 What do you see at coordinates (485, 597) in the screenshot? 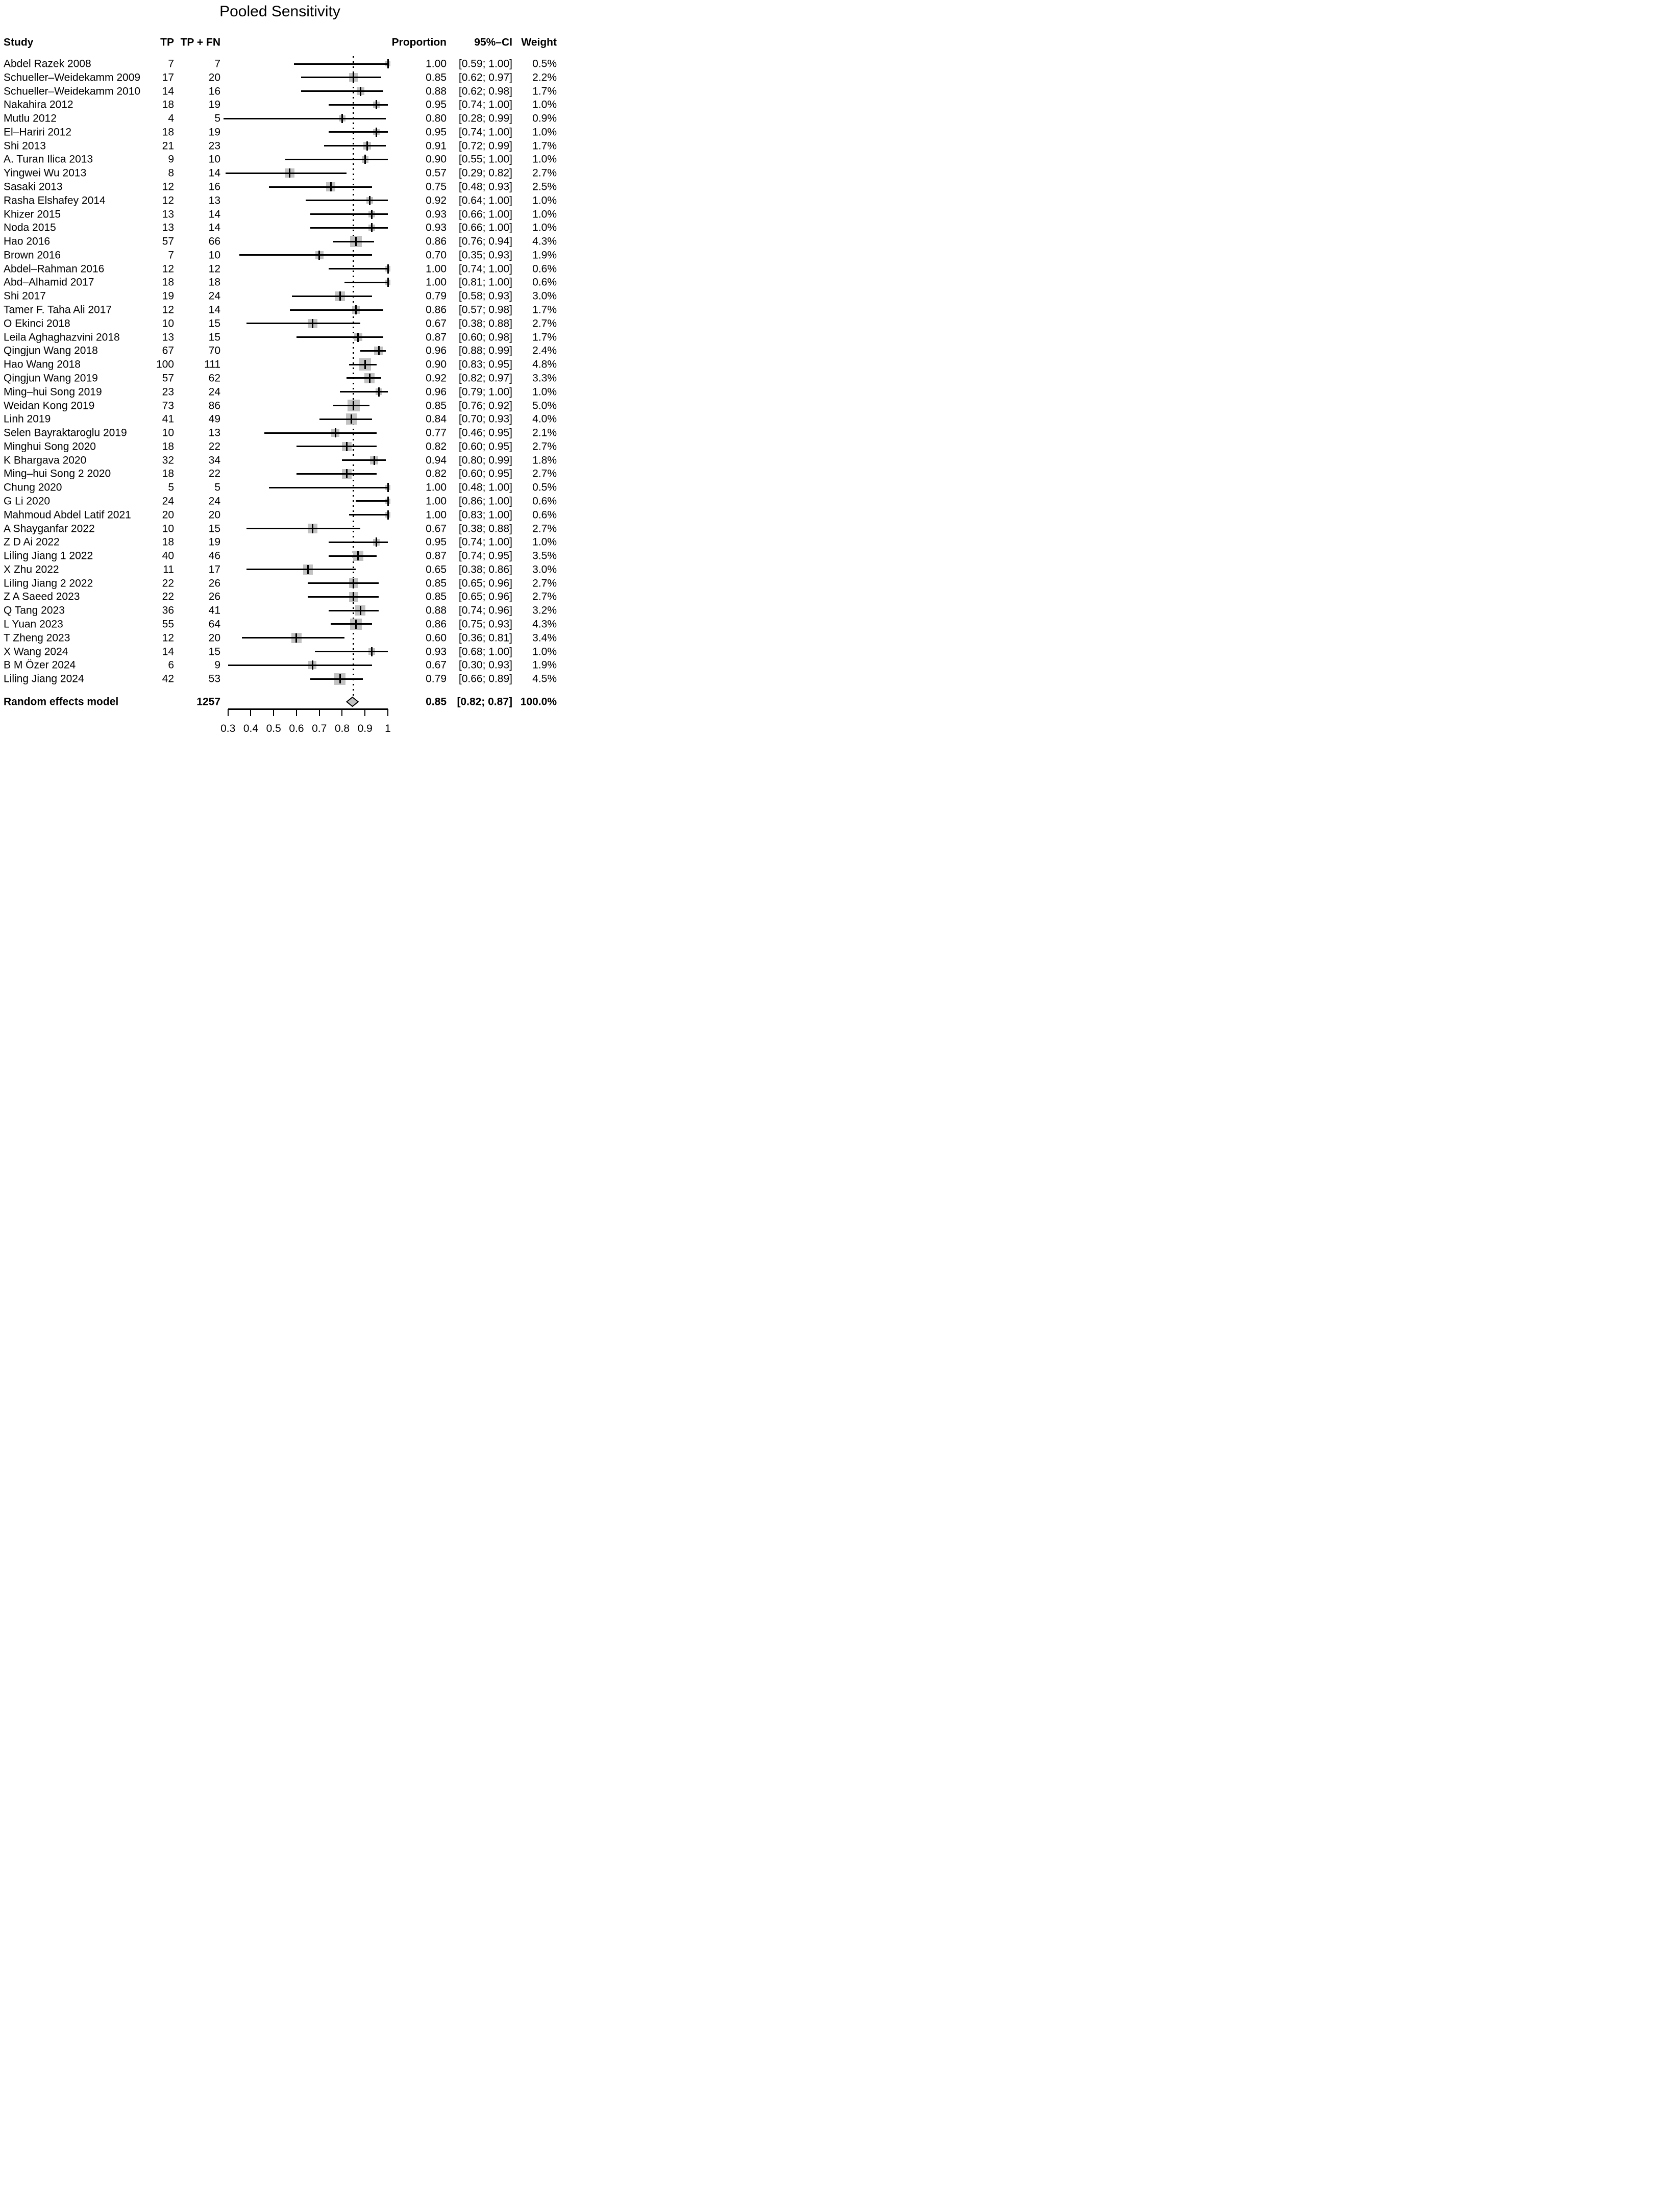
I see `ci-value: [0.65; 0.96]` at bounding box center [485, 597].